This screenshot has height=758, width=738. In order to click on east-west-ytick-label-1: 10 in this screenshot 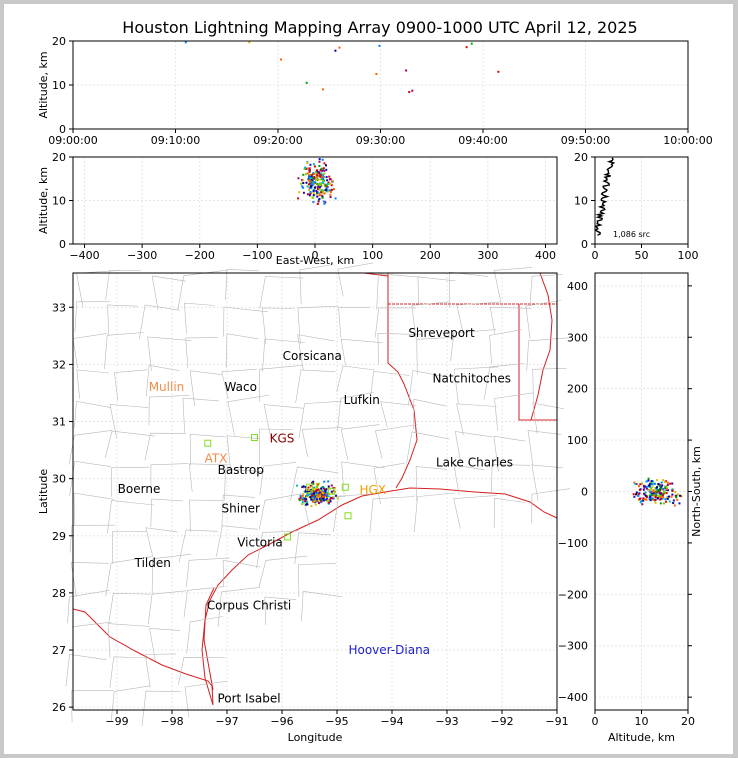, I will do `click(59, 201)`.